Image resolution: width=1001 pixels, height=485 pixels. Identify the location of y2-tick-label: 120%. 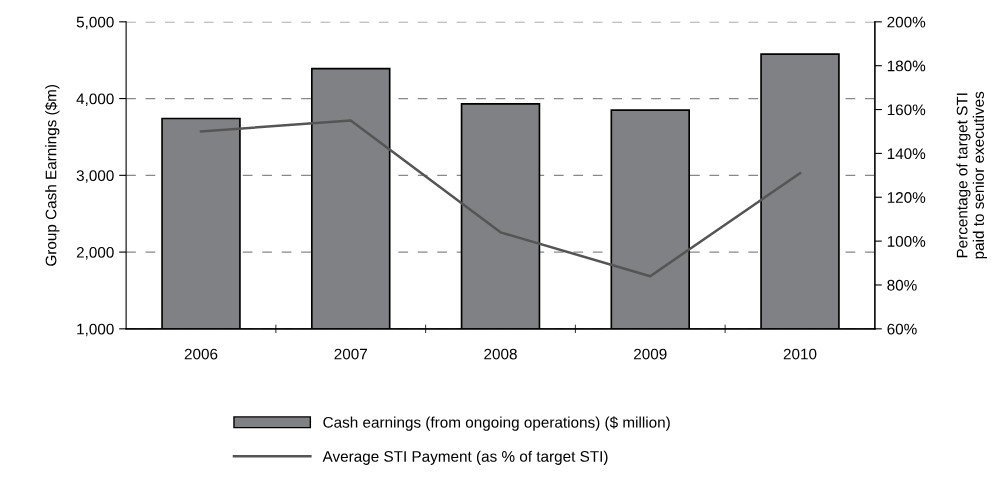
(906, 197).